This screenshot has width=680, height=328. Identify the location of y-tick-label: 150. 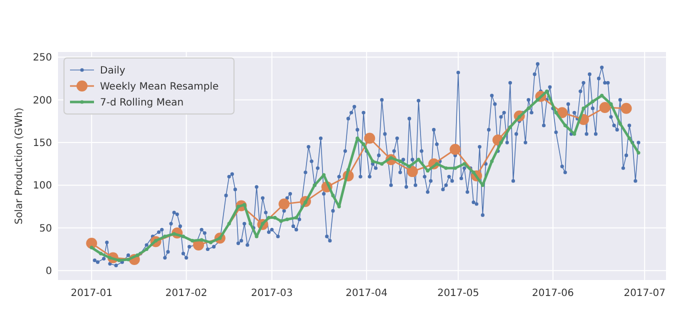
(42, 144).